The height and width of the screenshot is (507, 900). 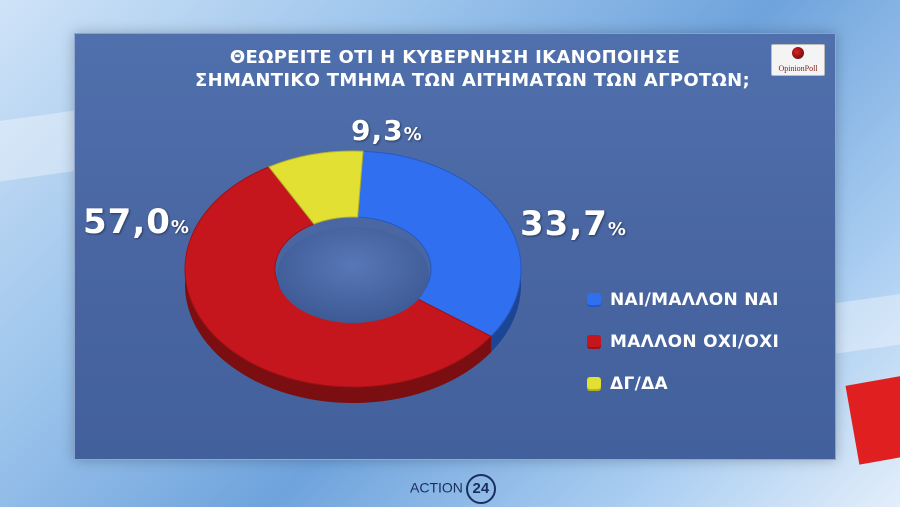 I want to click on percent-label-2: 9,3%, so click(x=386, y=130).